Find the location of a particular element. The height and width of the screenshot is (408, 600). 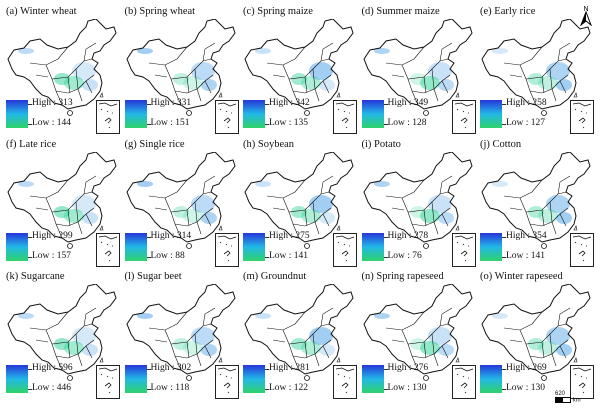

legend-high: High : 313 is located at coordinates (52, 103).